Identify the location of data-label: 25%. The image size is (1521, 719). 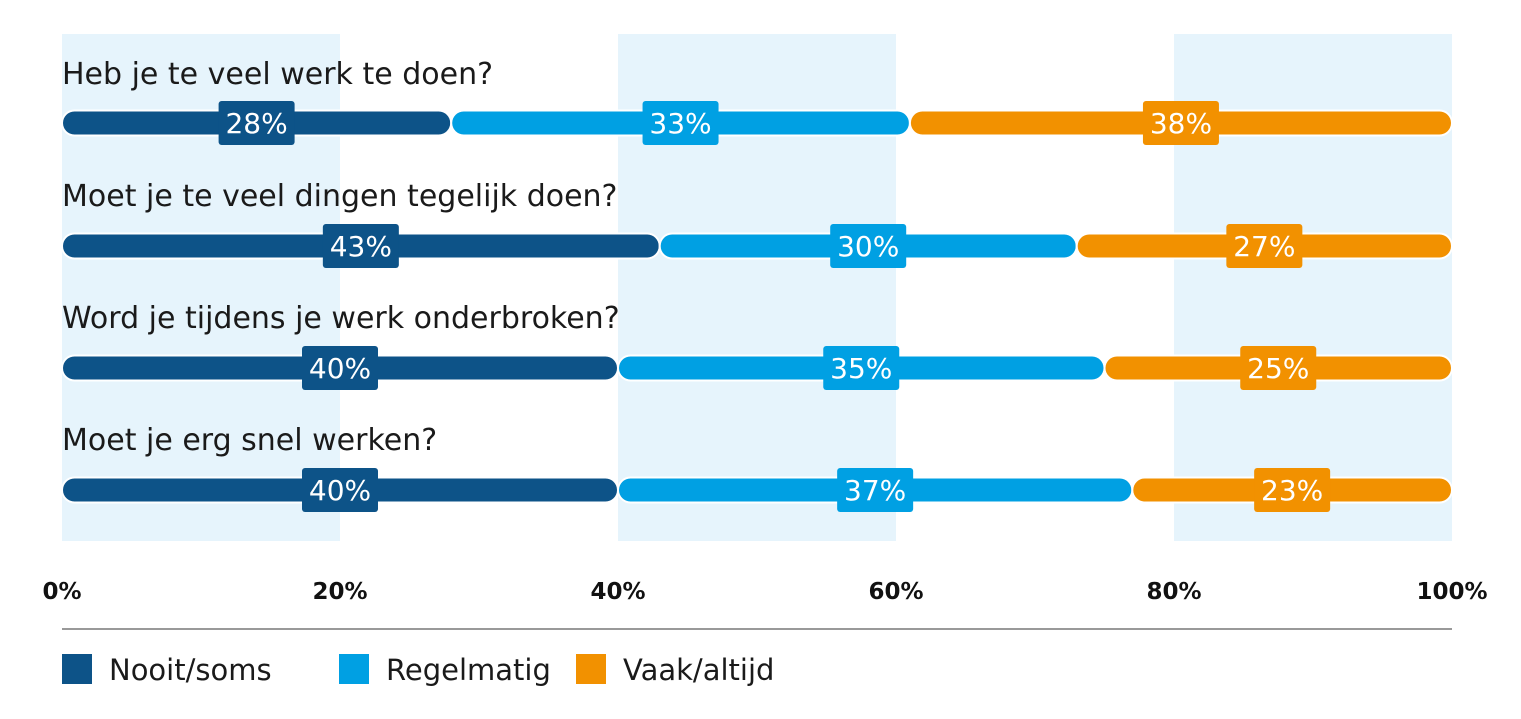
(1278, 368).